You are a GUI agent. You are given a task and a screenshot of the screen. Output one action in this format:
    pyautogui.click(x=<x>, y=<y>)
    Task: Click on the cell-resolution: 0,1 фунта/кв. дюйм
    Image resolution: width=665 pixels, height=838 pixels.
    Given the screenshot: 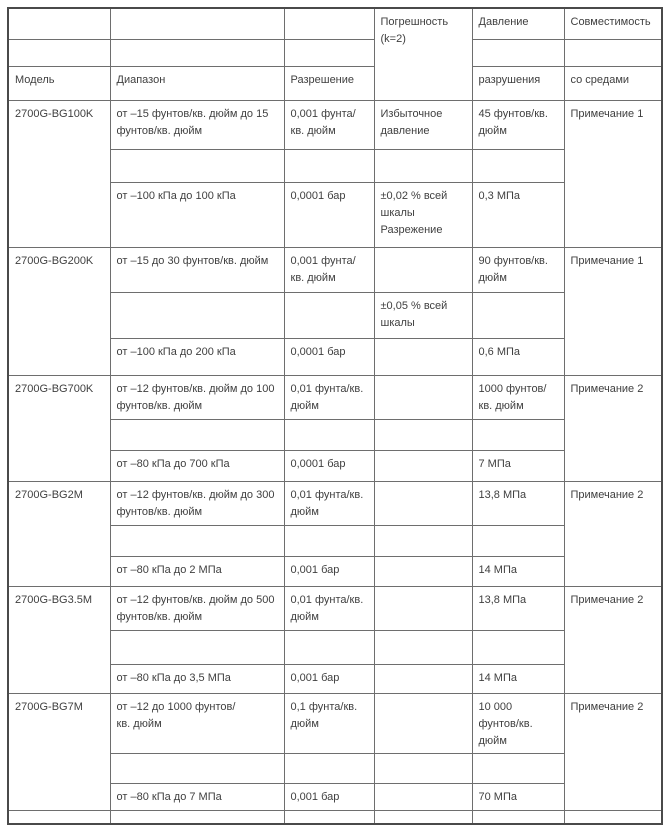 What is the action you would take?
    pyautogui.click(x=329, y=723)
    